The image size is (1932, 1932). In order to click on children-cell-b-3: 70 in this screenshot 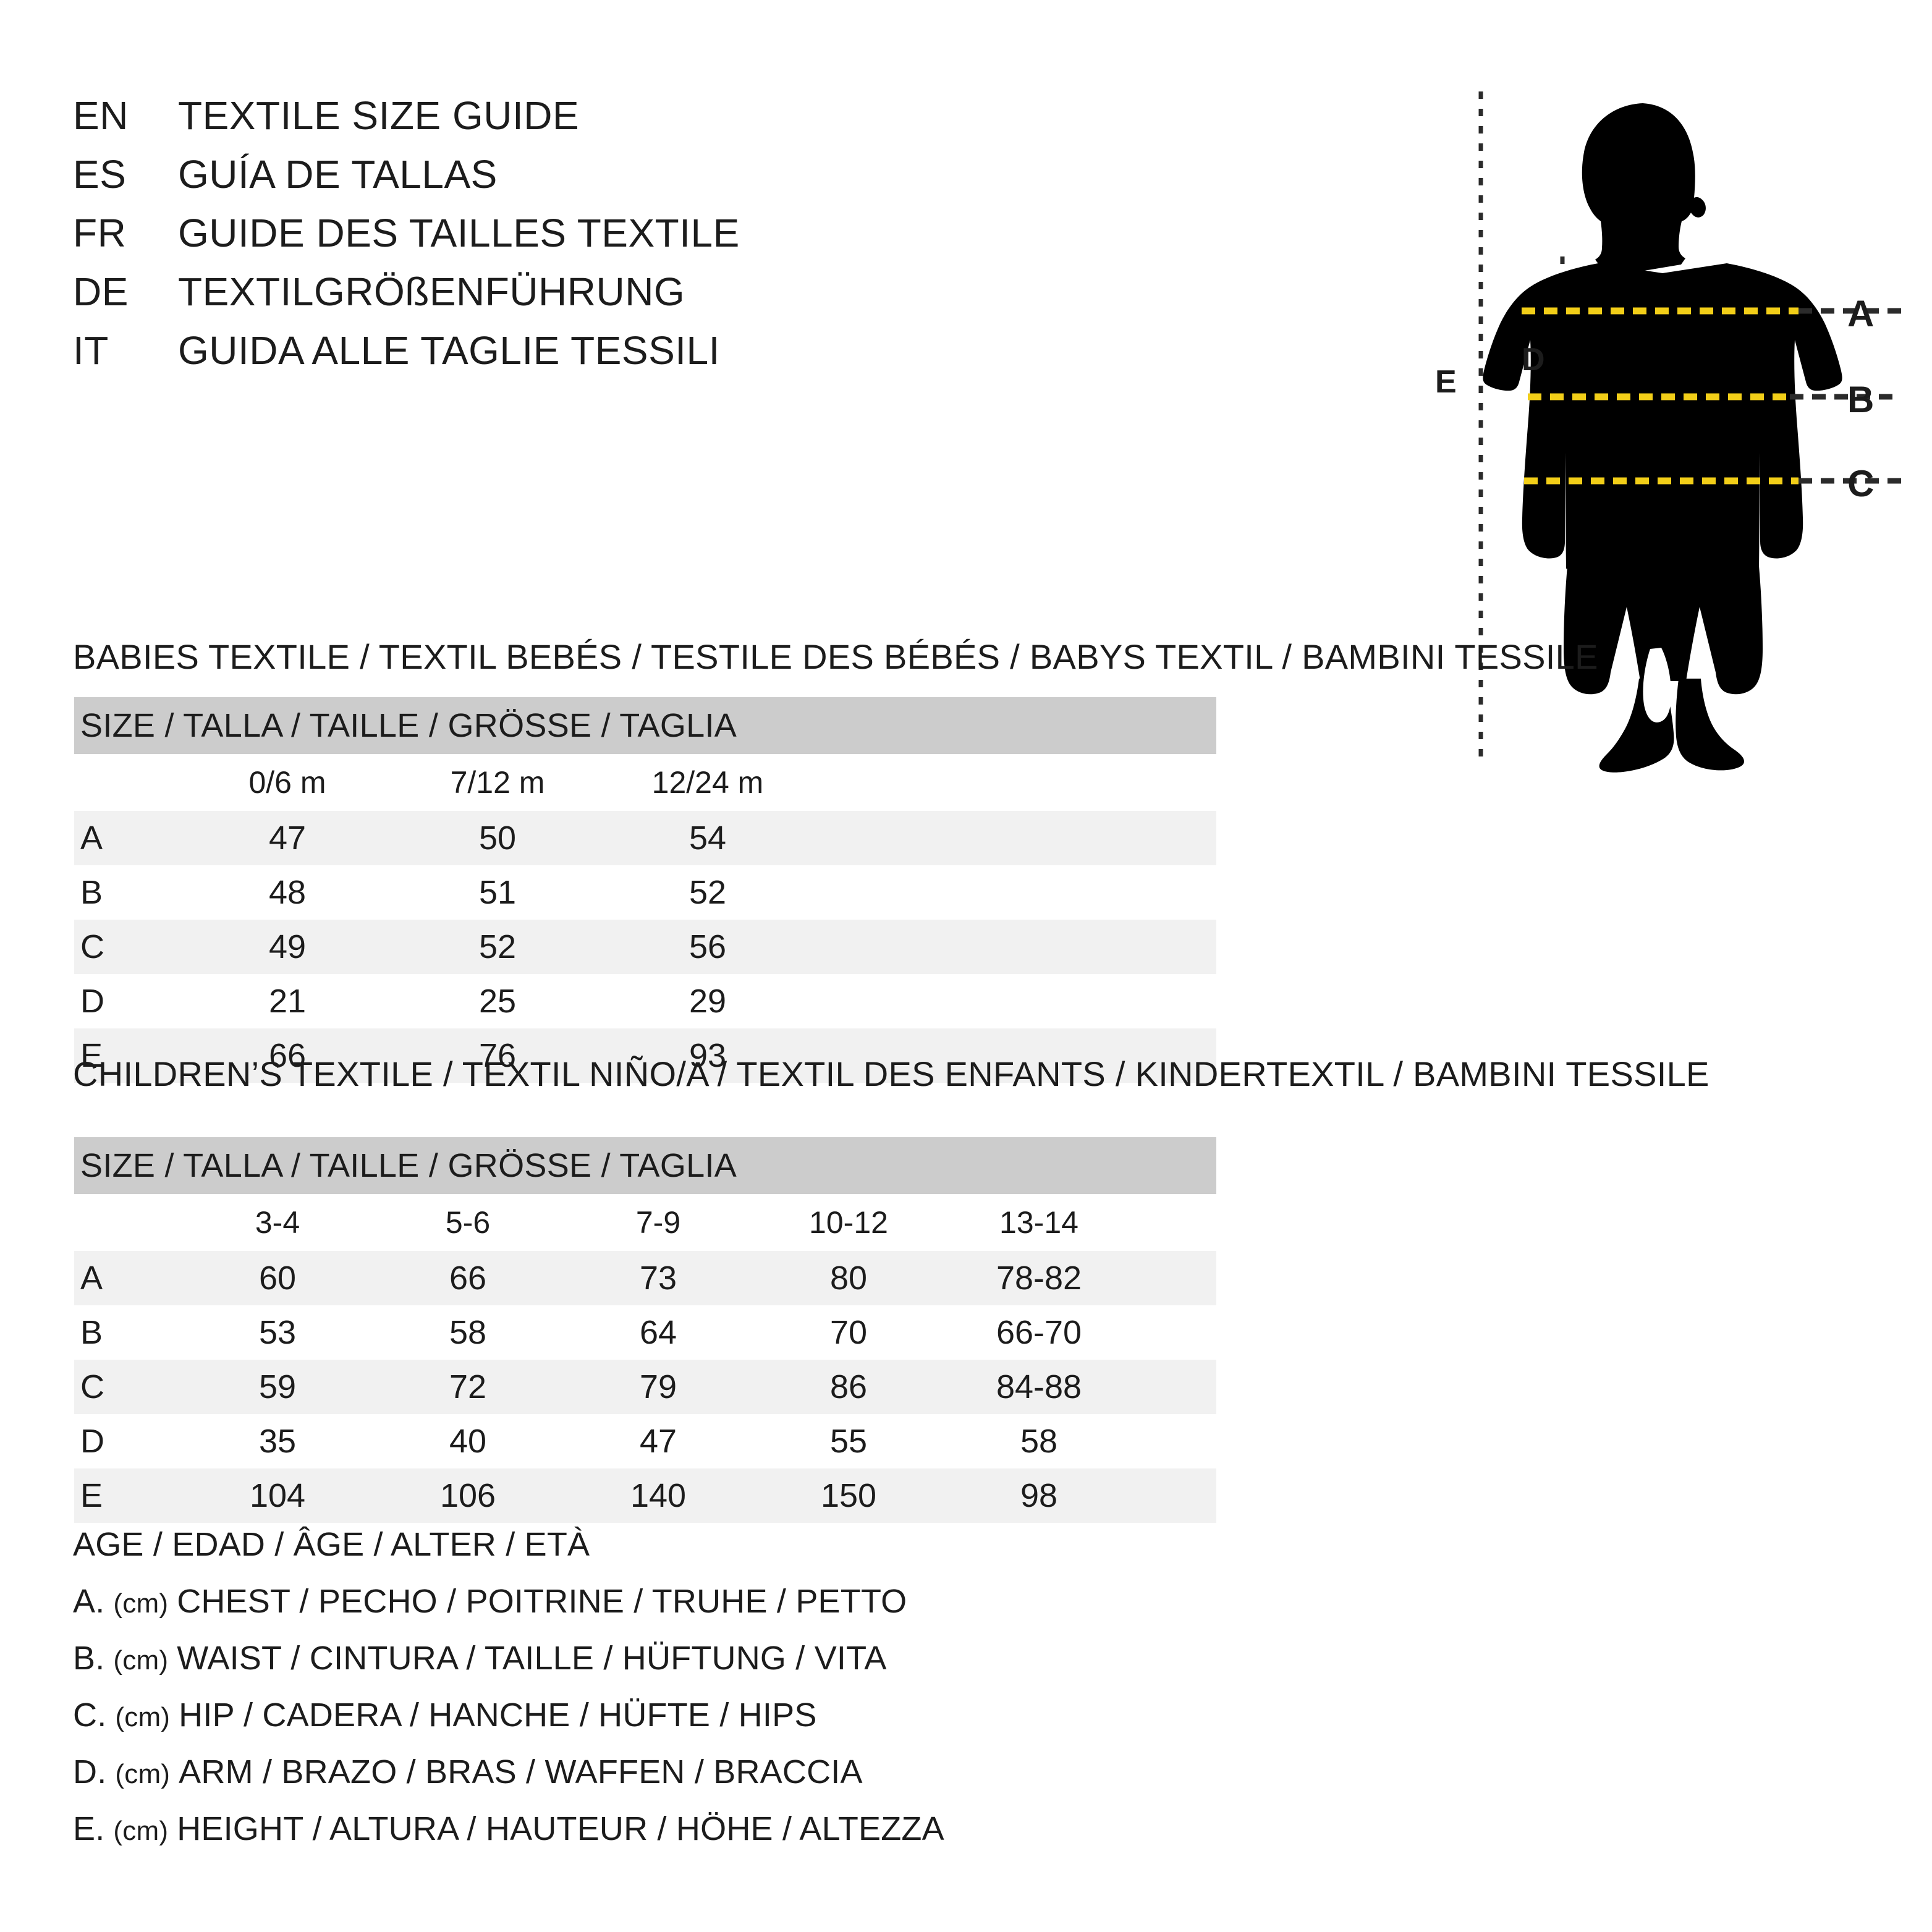, I will do `click(848, 1332)`.